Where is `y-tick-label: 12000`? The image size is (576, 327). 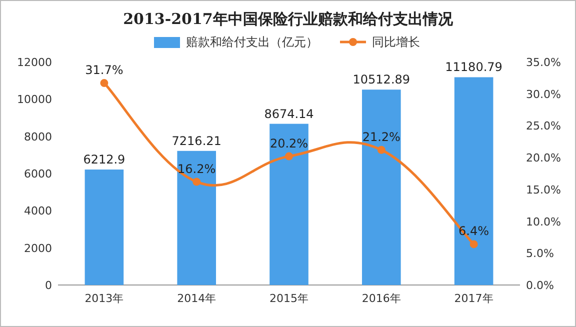
y-tick-label: 12000 is located at coordinates (34, 62).